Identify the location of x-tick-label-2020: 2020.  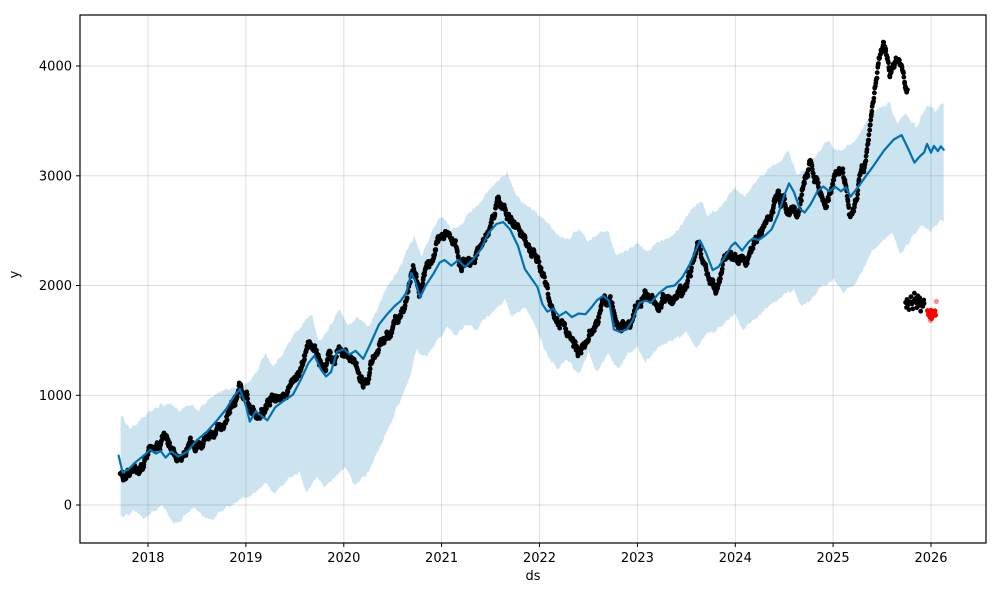
(343, 558).